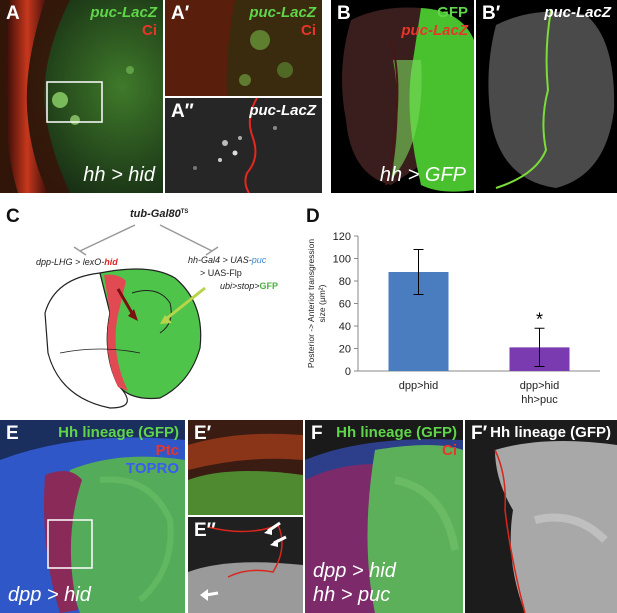 This screenshot has height=613, width=617. I want to click on svg-text: tub-Gal80TS, so click(159, 214).